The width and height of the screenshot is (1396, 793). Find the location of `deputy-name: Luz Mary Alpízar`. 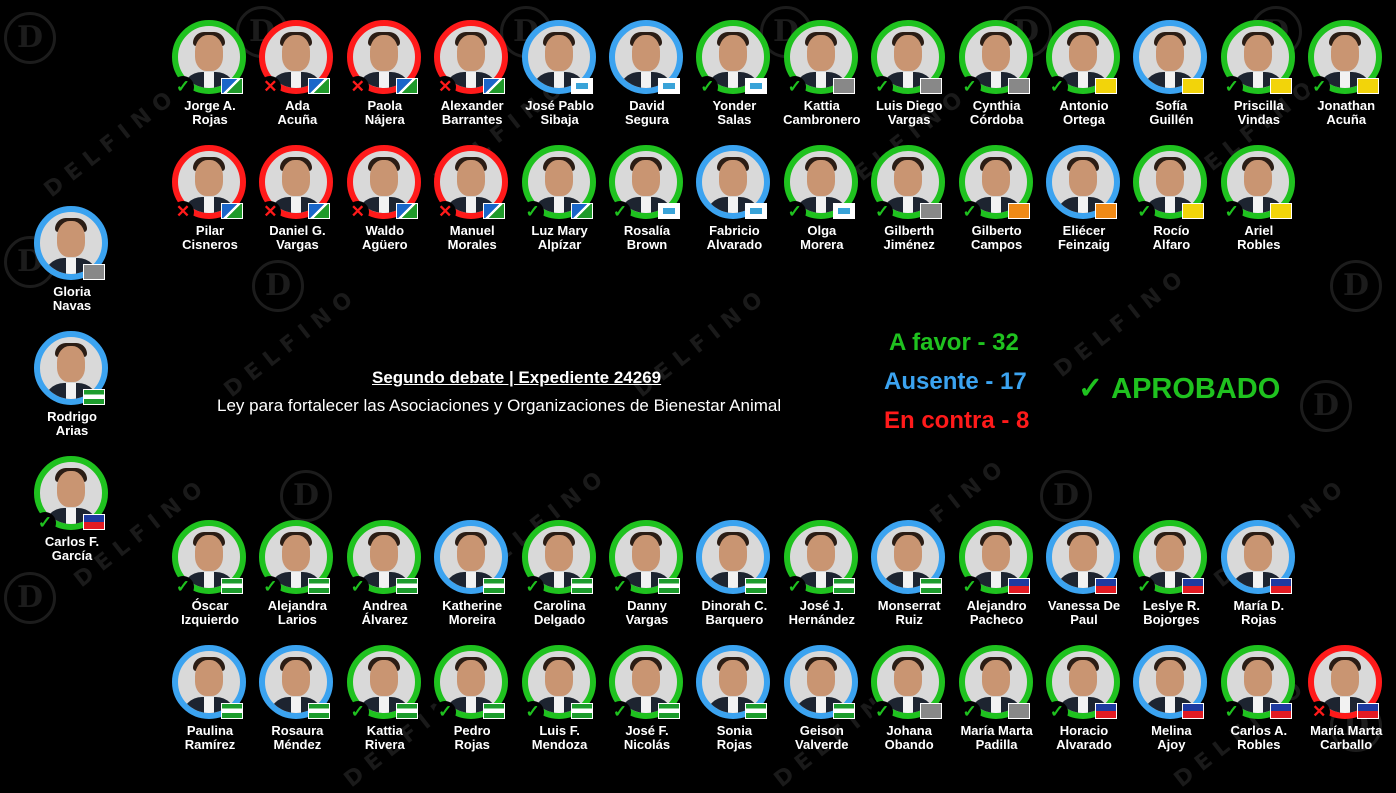

deputy-name: Luz Mary Alpízar is located at coordinates (559, 237).